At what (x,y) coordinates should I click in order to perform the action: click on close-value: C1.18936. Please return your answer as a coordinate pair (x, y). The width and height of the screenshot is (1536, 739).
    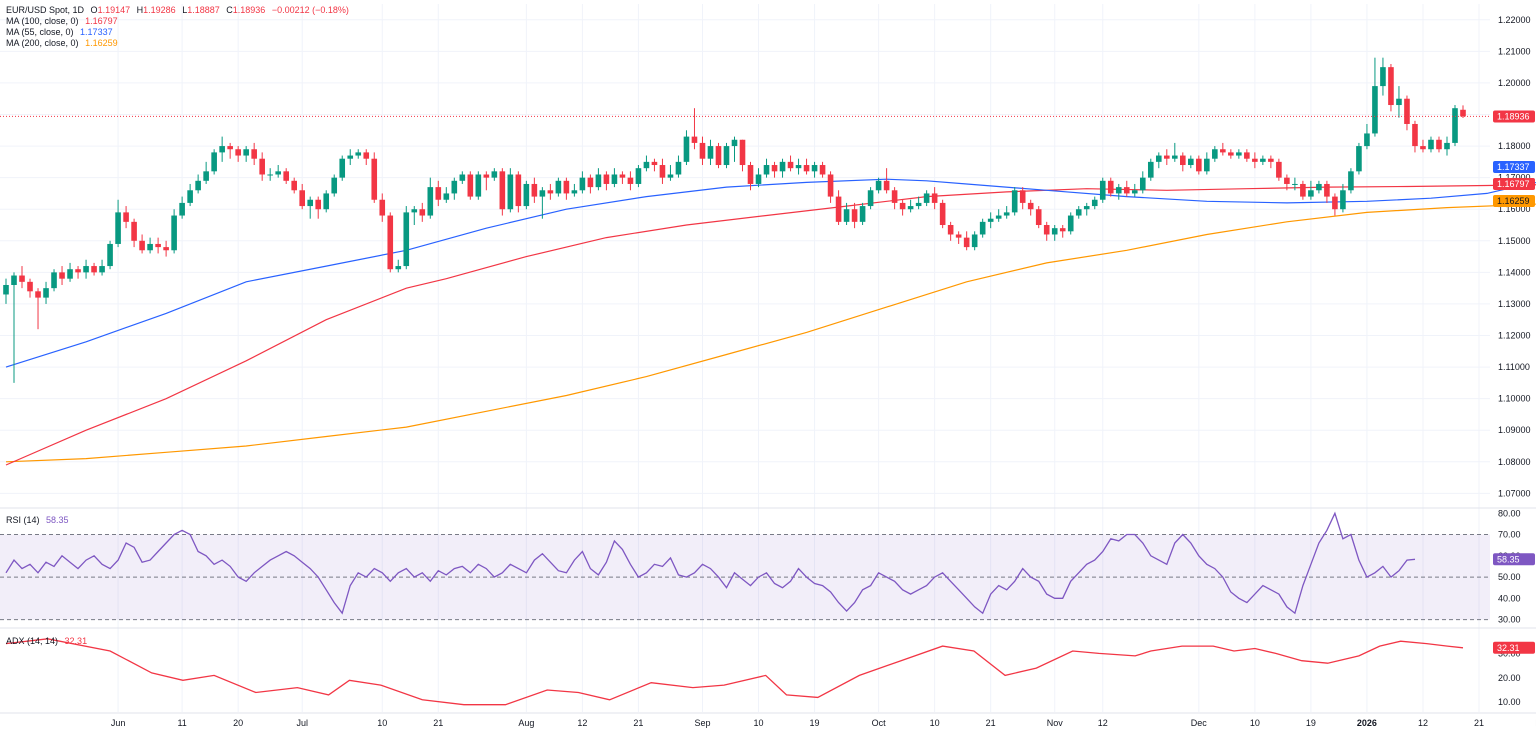
    Looking at the image, I should click on (246, 10).